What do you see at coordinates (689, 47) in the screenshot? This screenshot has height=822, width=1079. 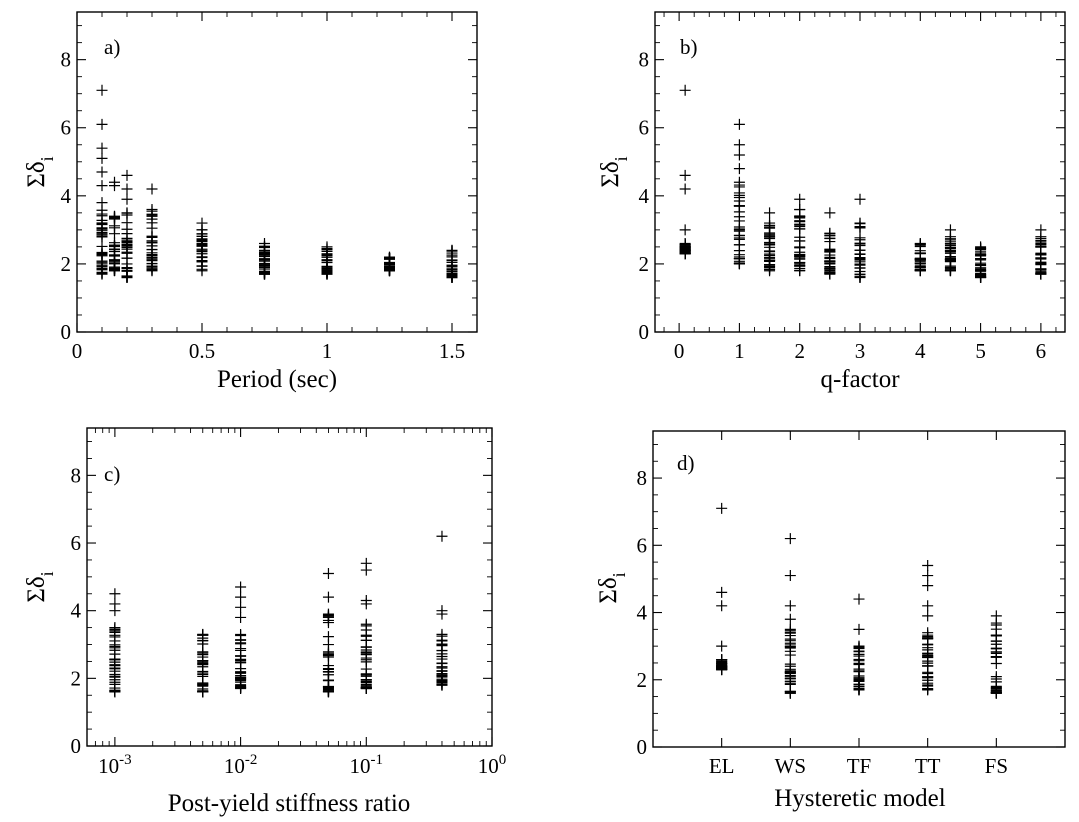 I see `panel-label-b: b)` at bounding box center [689, 47].